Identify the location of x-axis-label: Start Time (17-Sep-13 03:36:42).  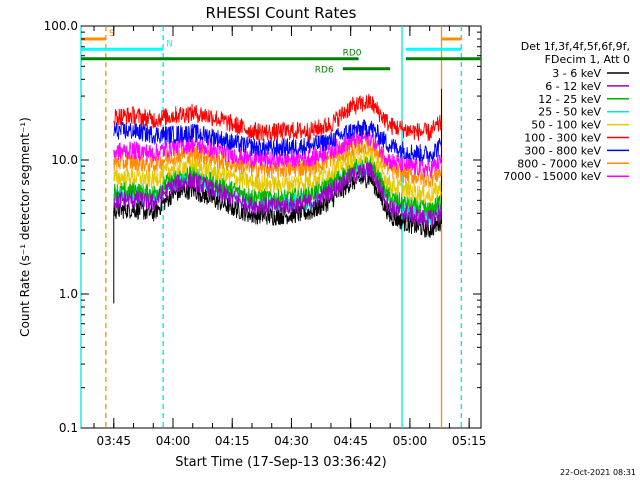
(280, 462).